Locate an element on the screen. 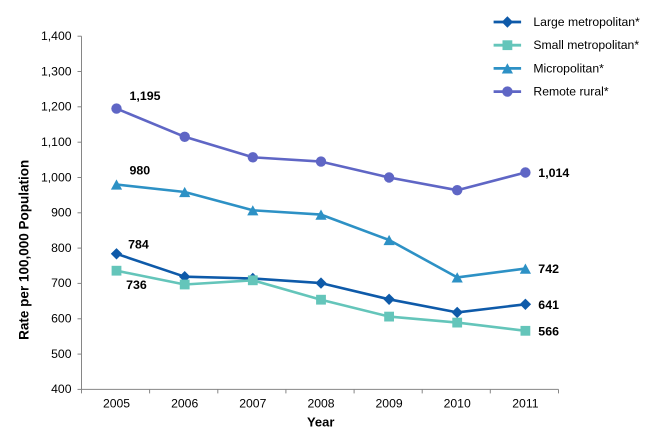 This screenshot has height=437, width=655. svg-text: 566 is located at coordinates (548, 331).